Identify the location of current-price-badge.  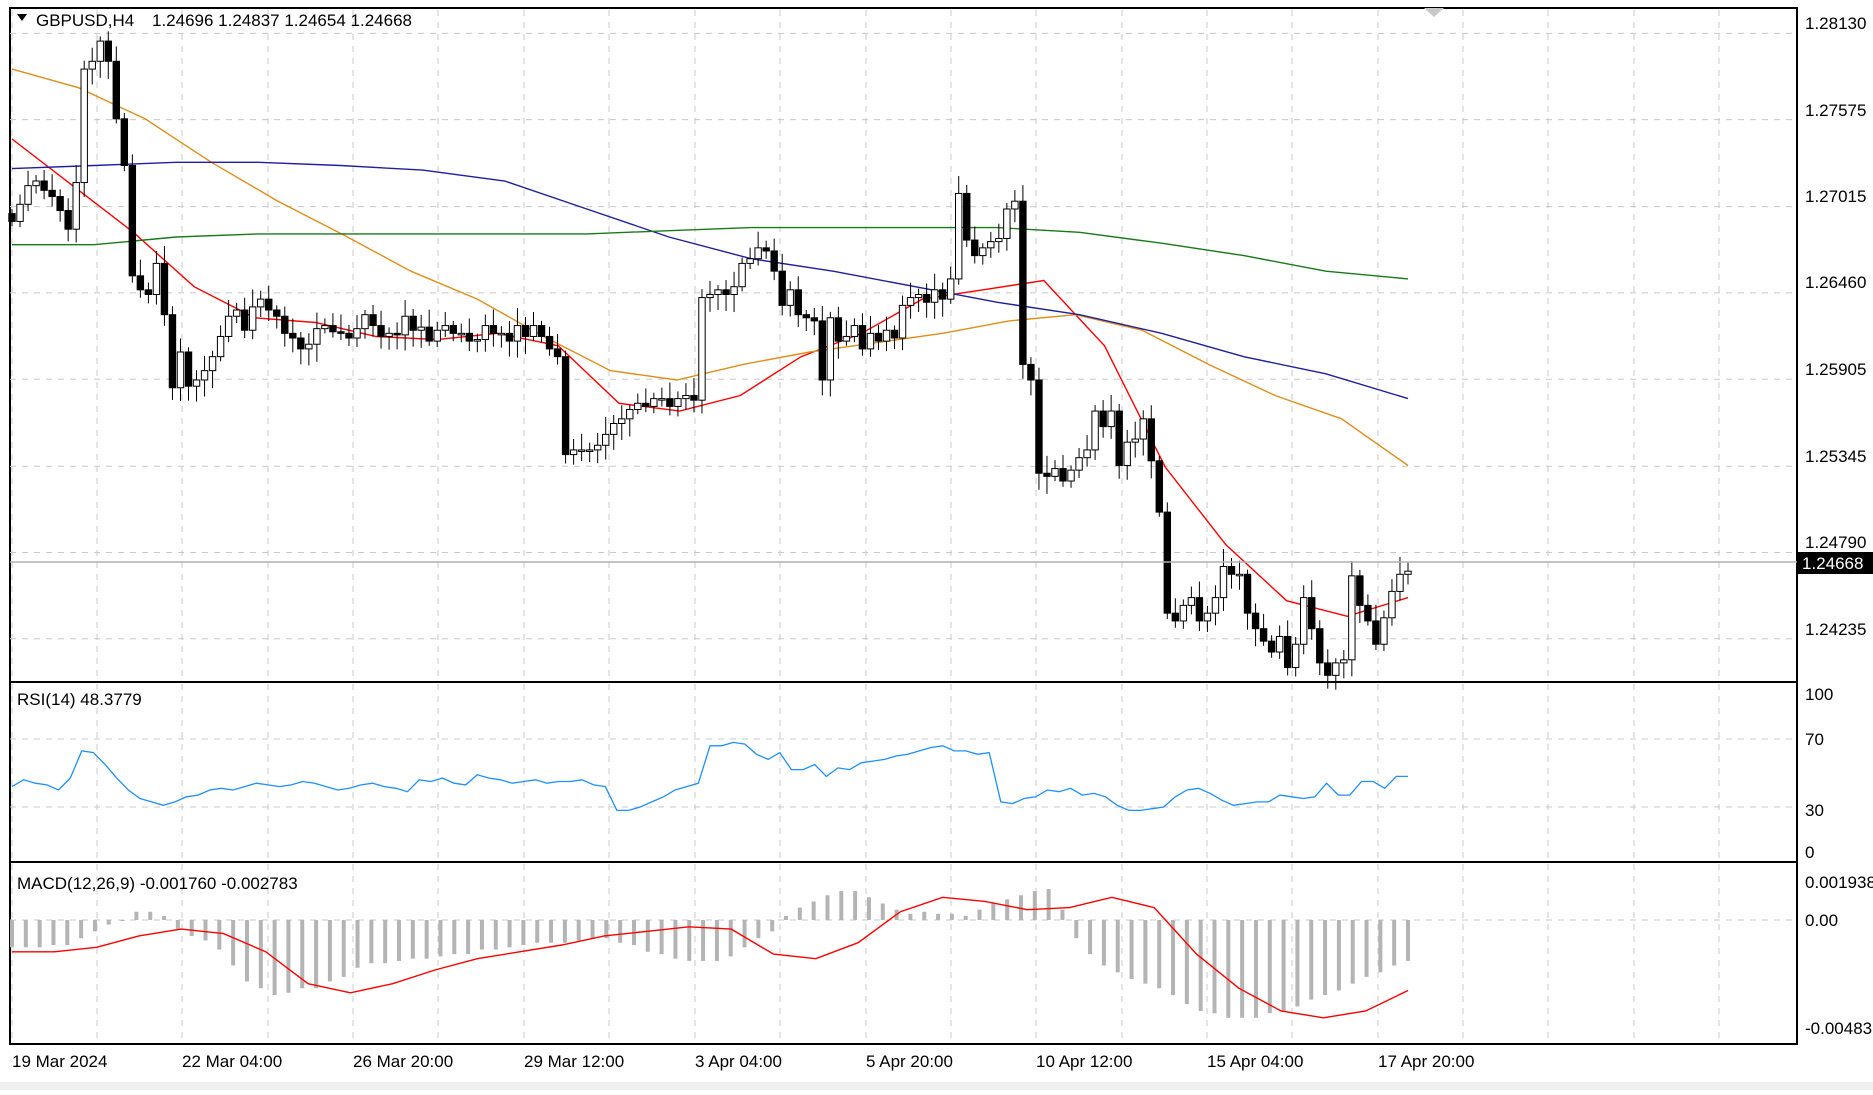
(1835, 563).